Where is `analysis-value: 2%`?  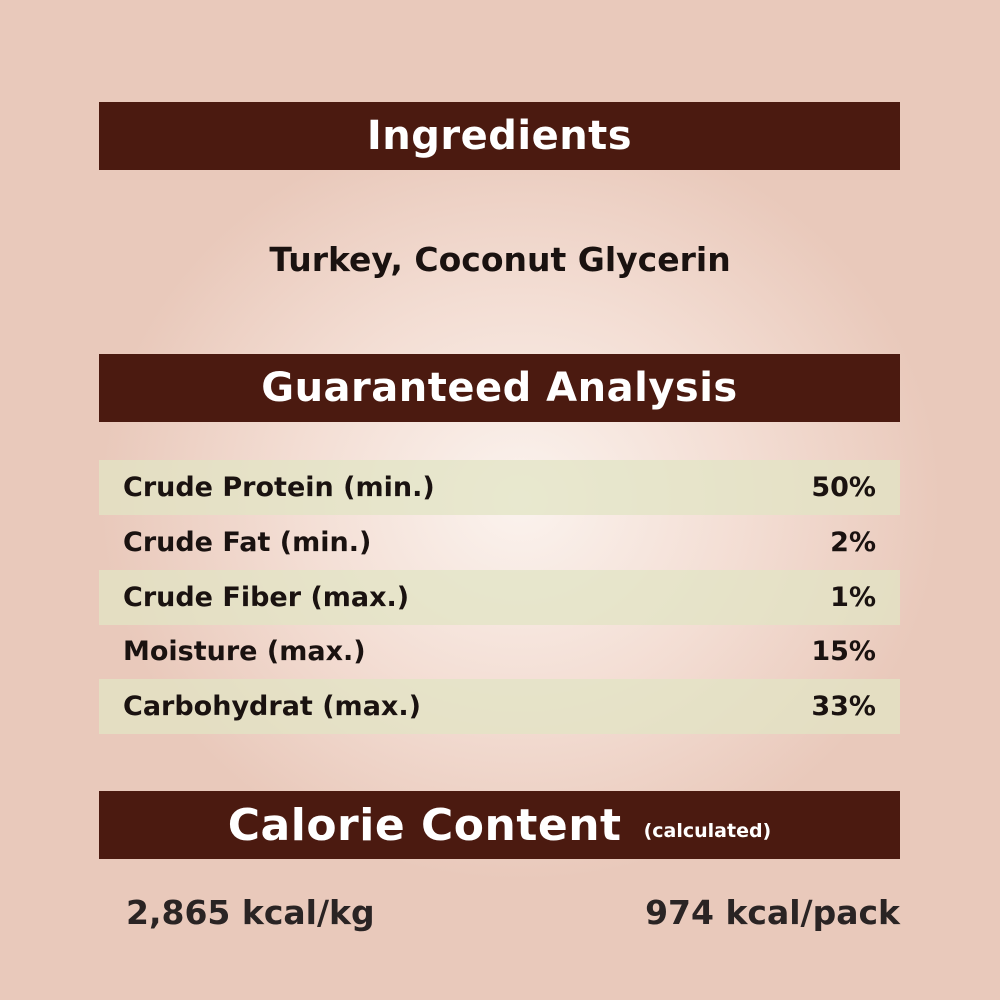
analysis-value: 2% is located at coordinates (853, 542).